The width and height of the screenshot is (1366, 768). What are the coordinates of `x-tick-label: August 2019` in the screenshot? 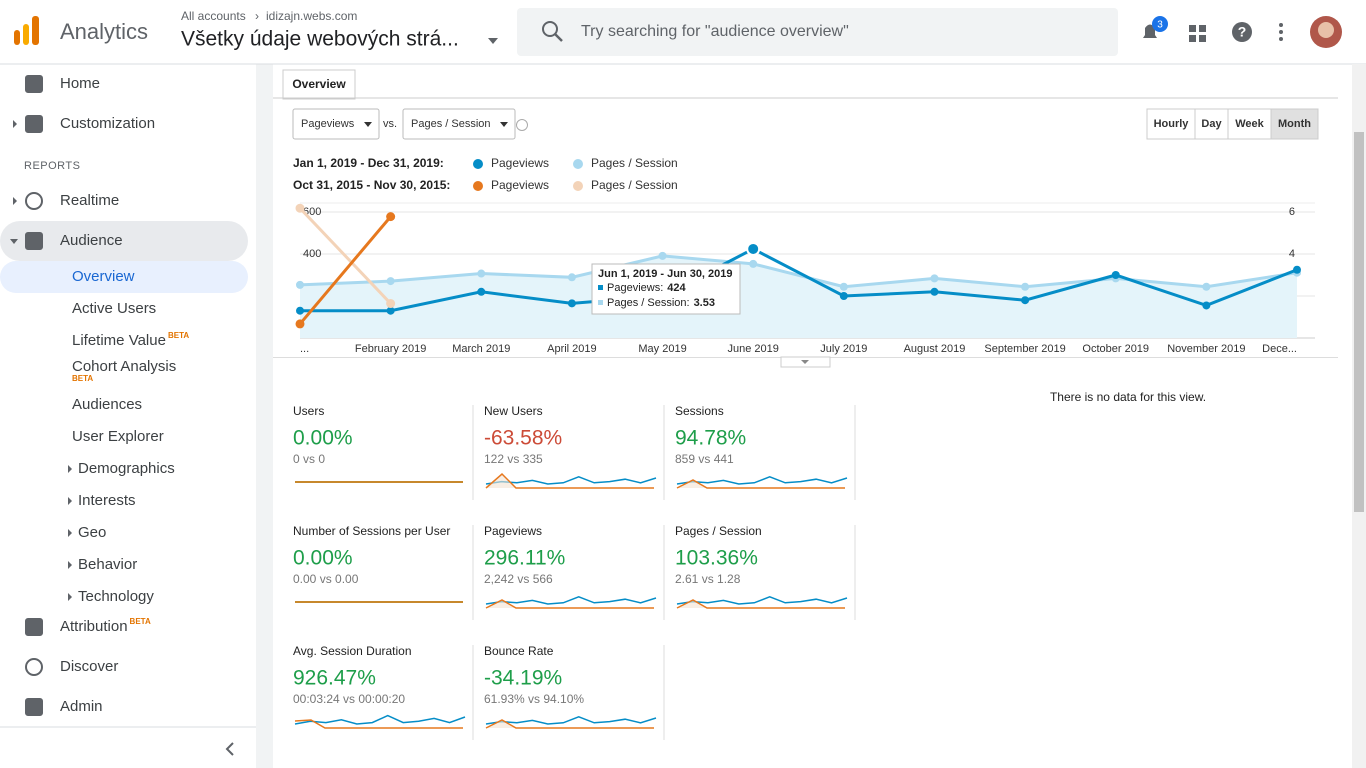 It's located at (935, 349).